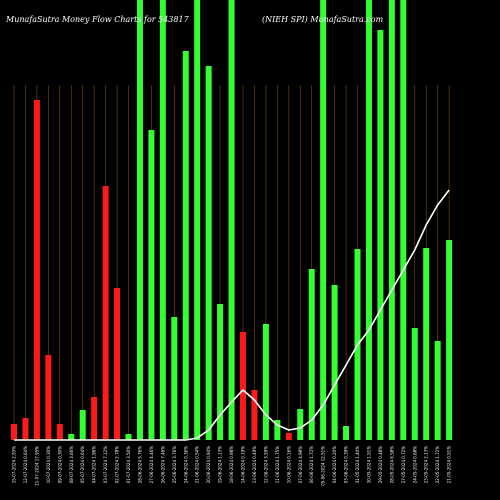 This screenshot has width=500, height=500. I want to click on x-tick-label: 23-05-2024 2.13%, so click(426, 464).